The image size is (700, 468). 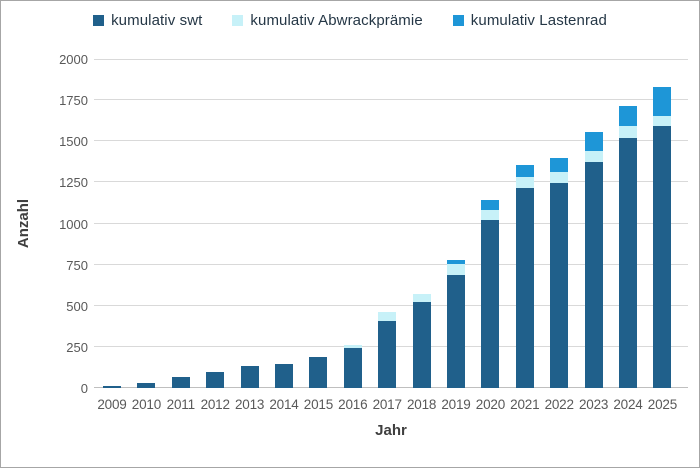 I want to click on legend-item-lastenrad: kumulativ Lastenrad, so click(x=529, y=20).